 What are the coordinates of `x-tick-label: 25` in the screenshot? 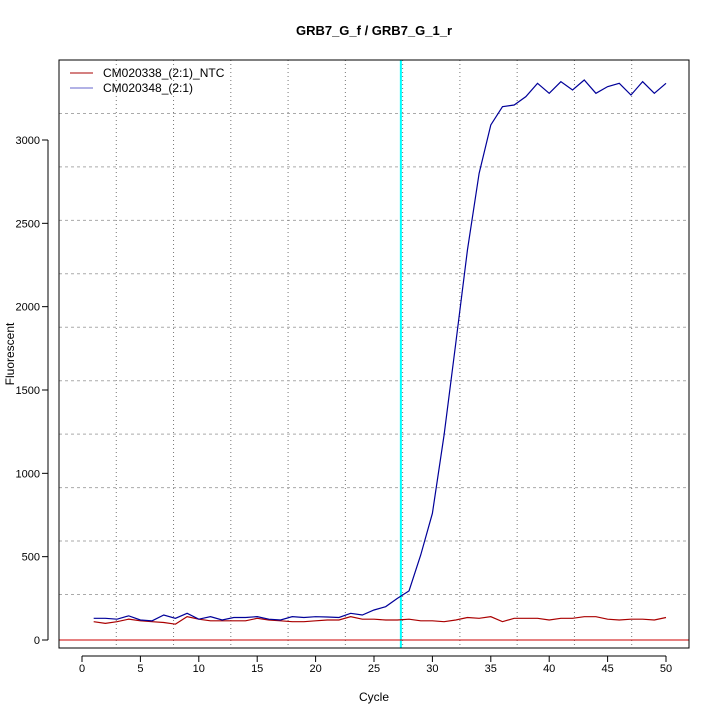 It's located at (374, 669).